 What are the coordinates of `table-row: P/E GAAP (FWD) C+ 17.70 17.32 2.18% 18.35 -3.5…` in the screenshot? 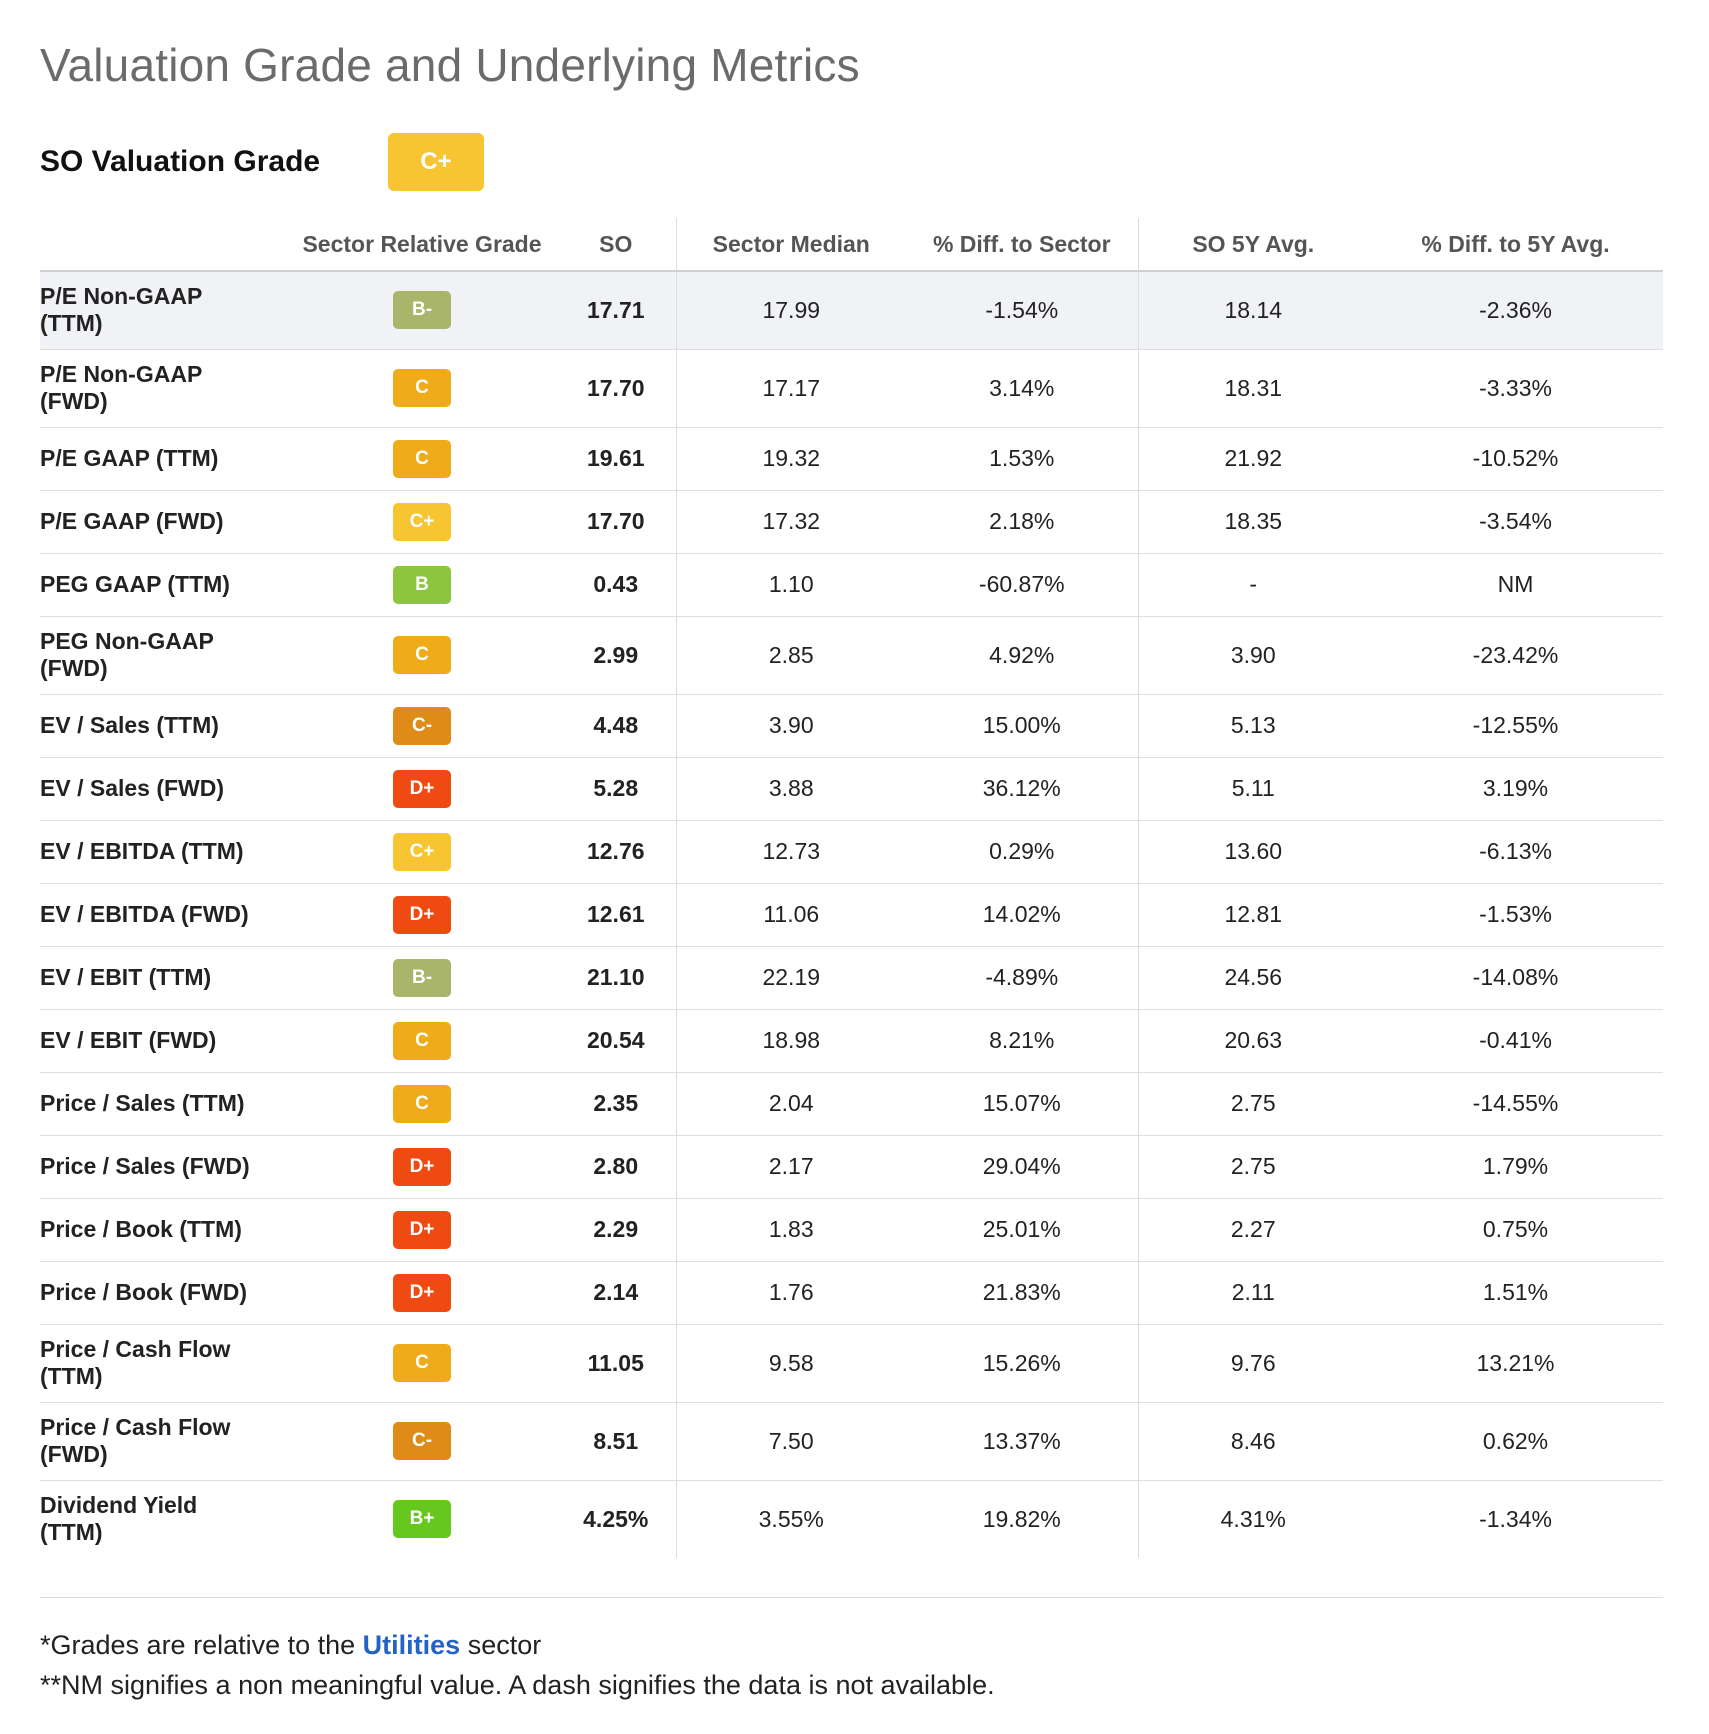 It's located at (851, 522).